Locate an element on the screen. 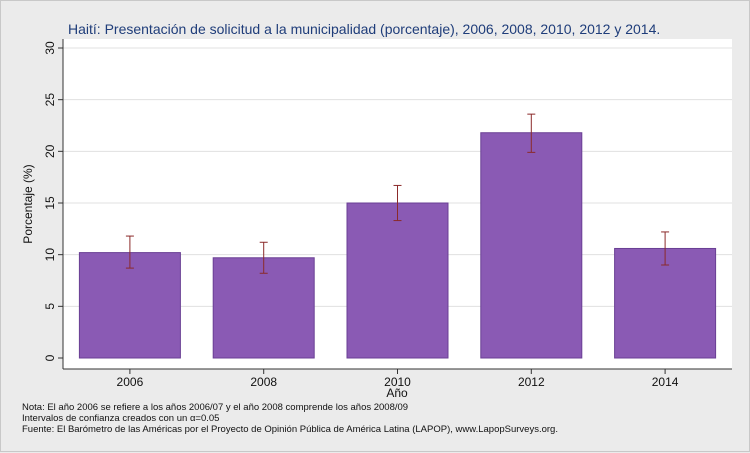  y-tick-label-30: 30 is located at coordinates (50, 48).